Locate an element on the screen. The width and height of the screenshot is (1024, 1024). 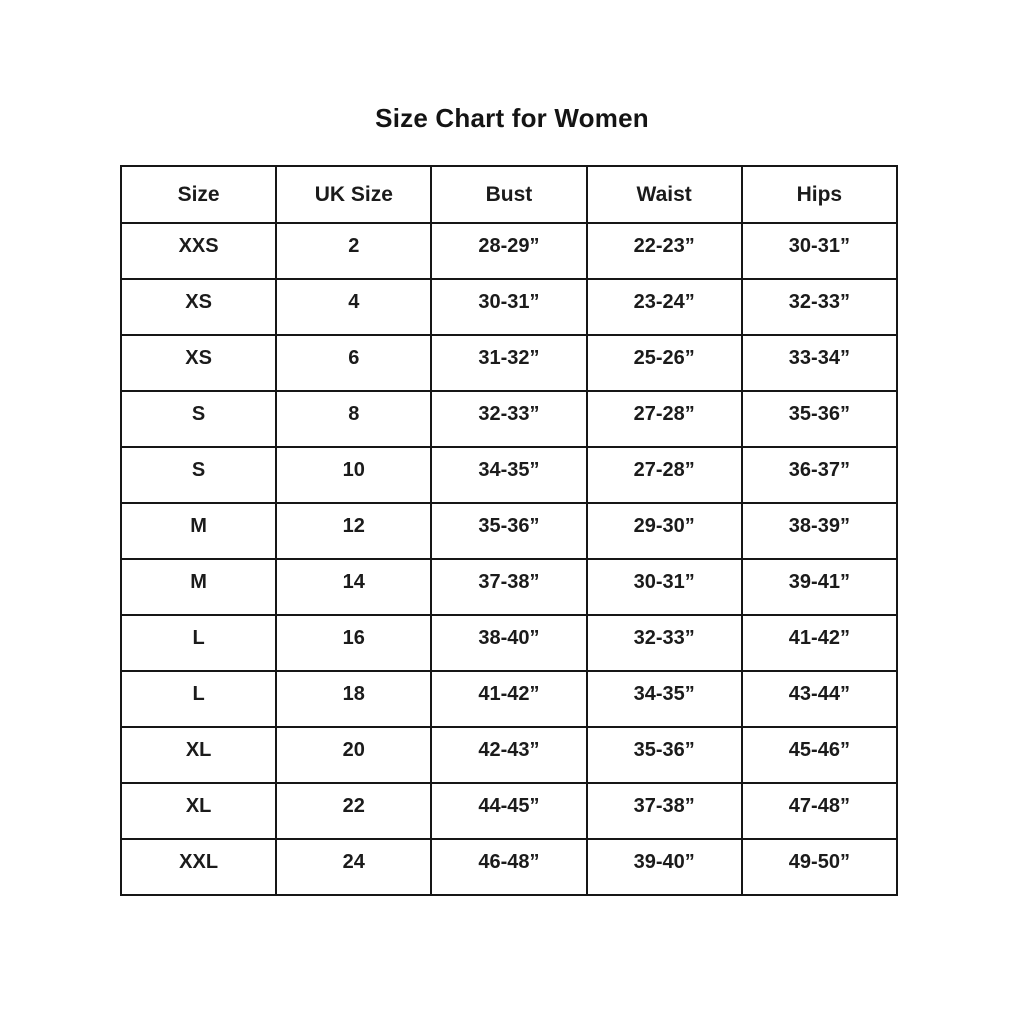
table-header: Size UK Size Bust Waist Hips is located at coordinates (509, 194).